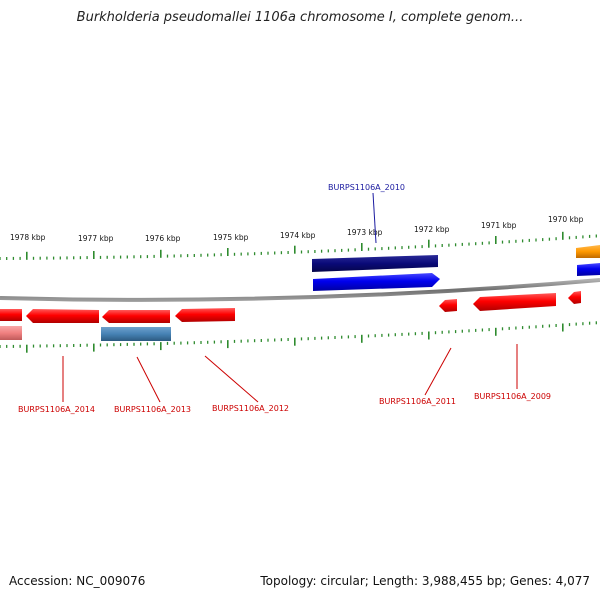  I want to click on gene-label-2012: BURPS1106A_2012, so click(250, 408).